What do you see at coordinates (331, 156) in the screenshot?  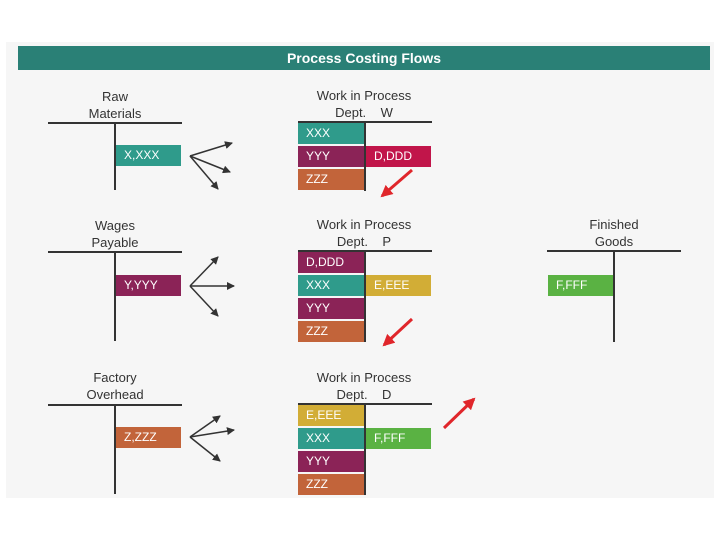 I see `wip-w-debit-labor: YYY` at bounding box center [331, 156].